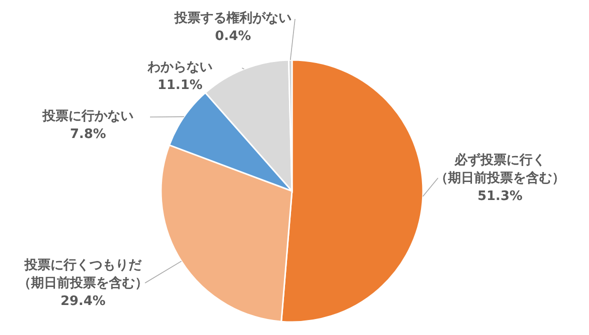  What do you see at coordinates (233, 36) in the screenshot?
I see `data-label: 0.4%` at bounding box center [233, 36].